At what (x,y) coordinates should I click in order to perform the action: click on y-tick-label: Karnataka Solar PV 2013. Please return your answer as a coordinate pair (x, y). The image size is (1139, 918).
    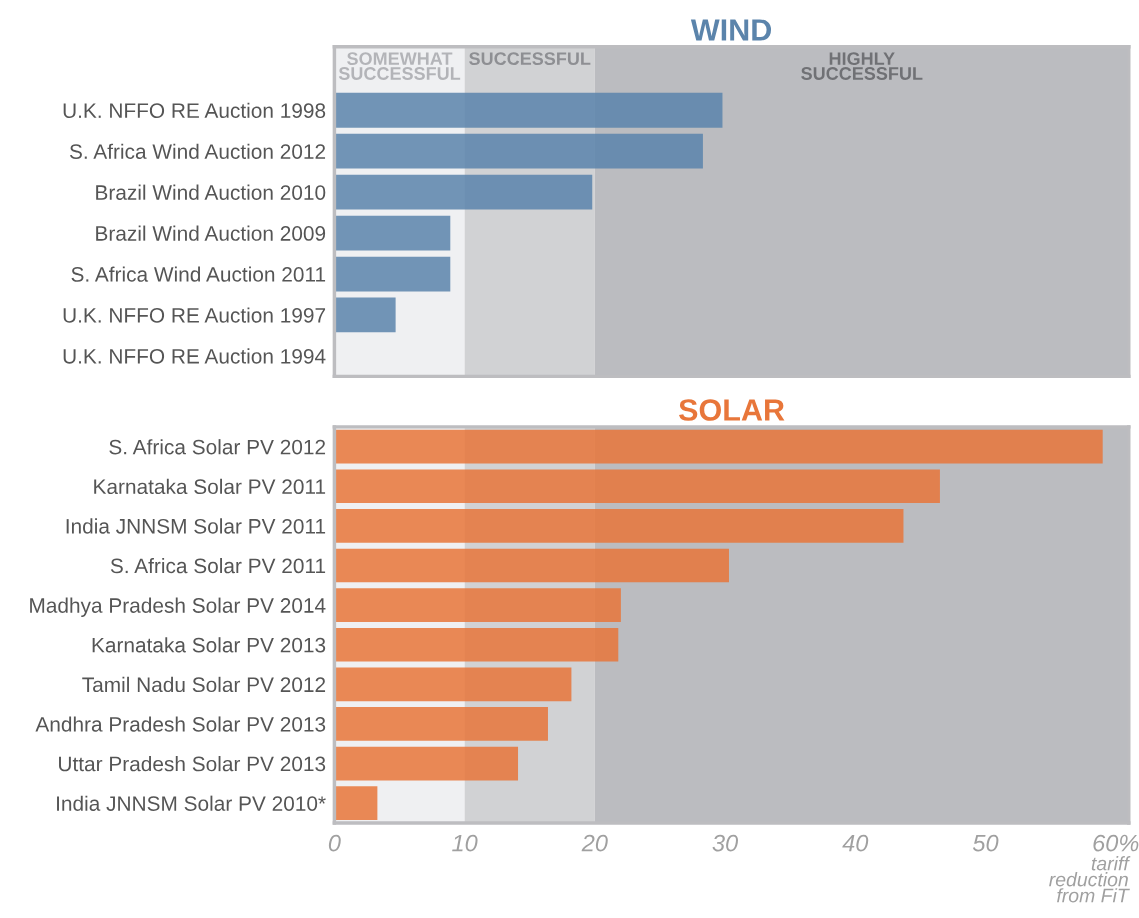
    Looking at the image, I should click on (209, 645).